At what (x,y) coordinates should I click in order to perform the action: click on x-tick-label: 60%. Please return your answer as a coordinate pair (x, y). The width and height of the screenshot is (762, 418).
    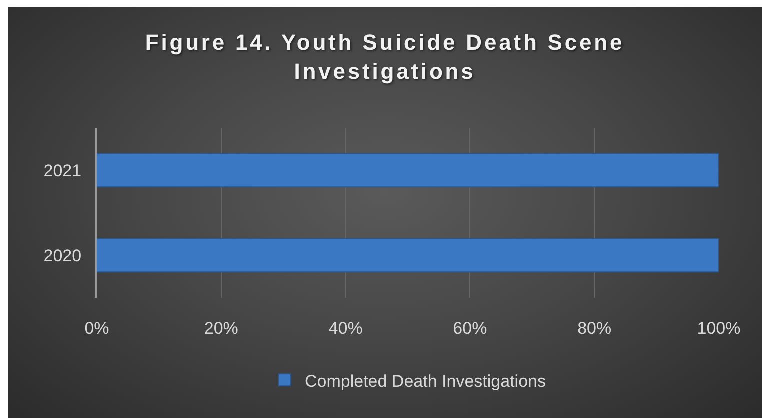
    Looking at the image, I should click on (470, 328).